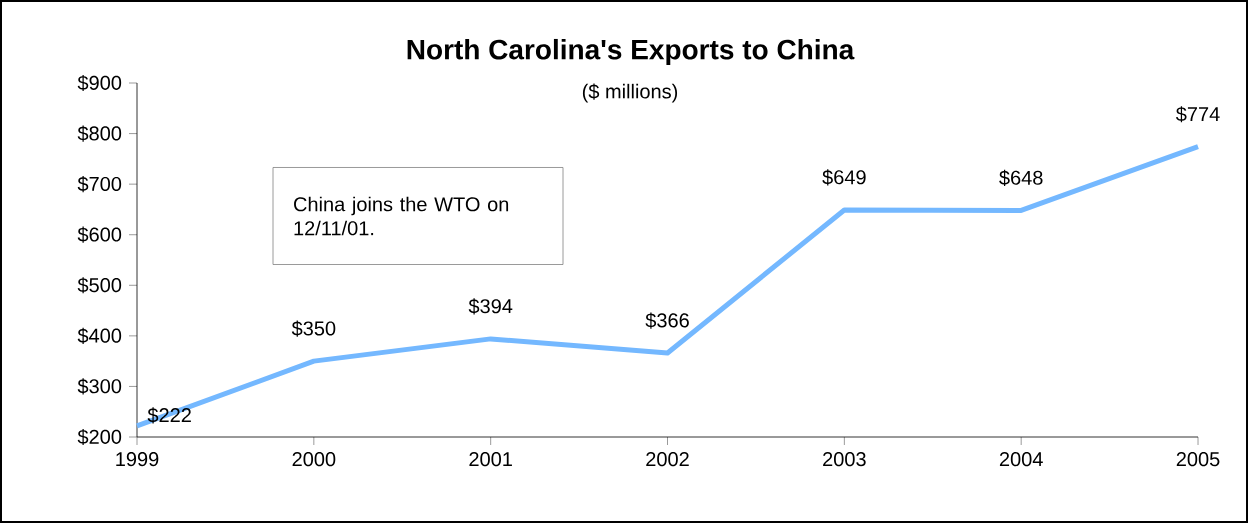  I want to click on x-tick-label: 2001, so click(490, 459).